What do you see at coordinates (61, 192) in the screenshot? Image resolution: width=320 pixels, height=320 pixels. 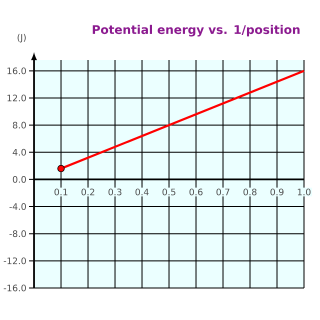 I see `x-tick-label: 0.1` at bounding box center [61, 192].